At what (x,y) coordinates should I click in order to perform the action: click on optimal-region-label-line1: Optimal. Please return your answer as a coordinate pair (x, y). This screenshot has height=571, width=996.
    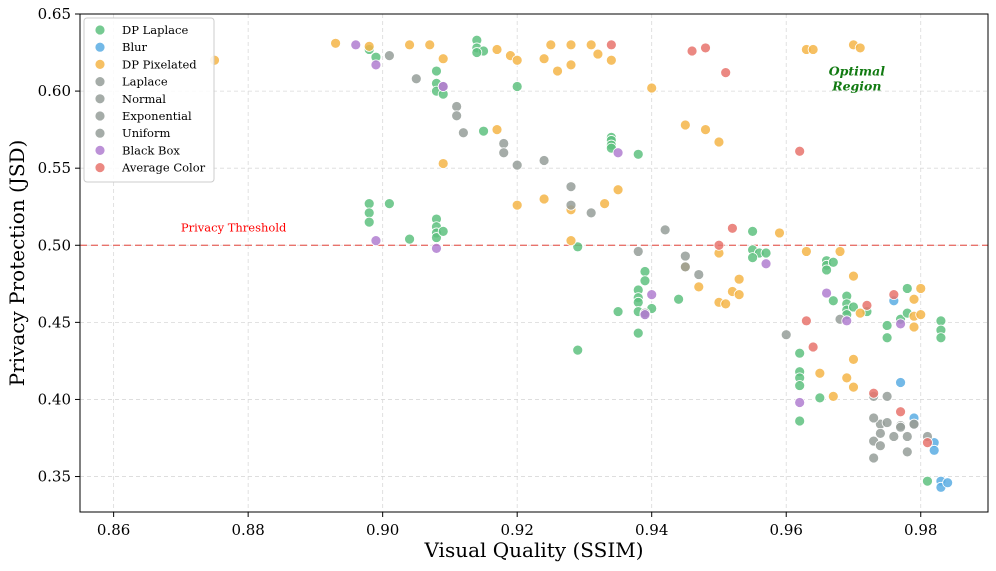
    Looking at the image, I should click on (857, 70).